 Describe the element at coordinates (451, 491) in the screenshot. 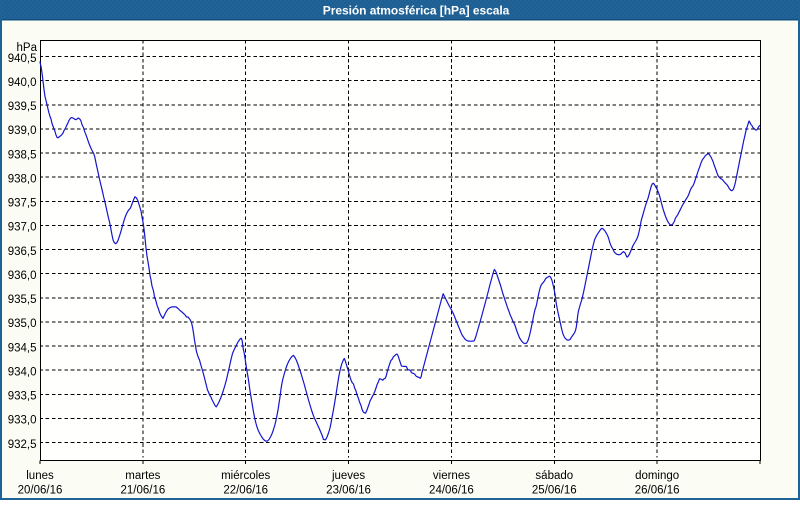

I see `svg-text: 24/06/16` at that location.